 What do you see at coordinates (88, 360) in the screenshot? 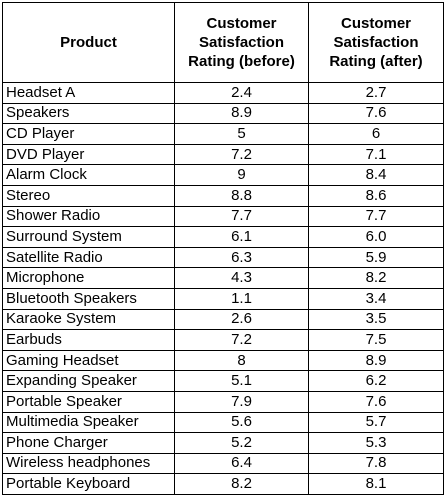
I see `product-cell: Gaming Headset` at bounding box center [88, 360].